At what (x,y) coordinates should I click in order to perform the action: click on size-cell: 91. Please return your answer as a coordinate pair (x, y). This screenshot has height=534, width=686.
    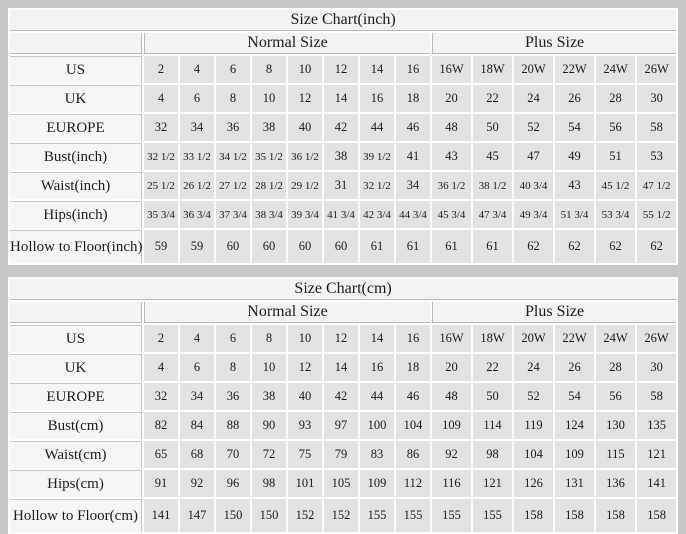
    Looking at the image, I should click on (161, 483).